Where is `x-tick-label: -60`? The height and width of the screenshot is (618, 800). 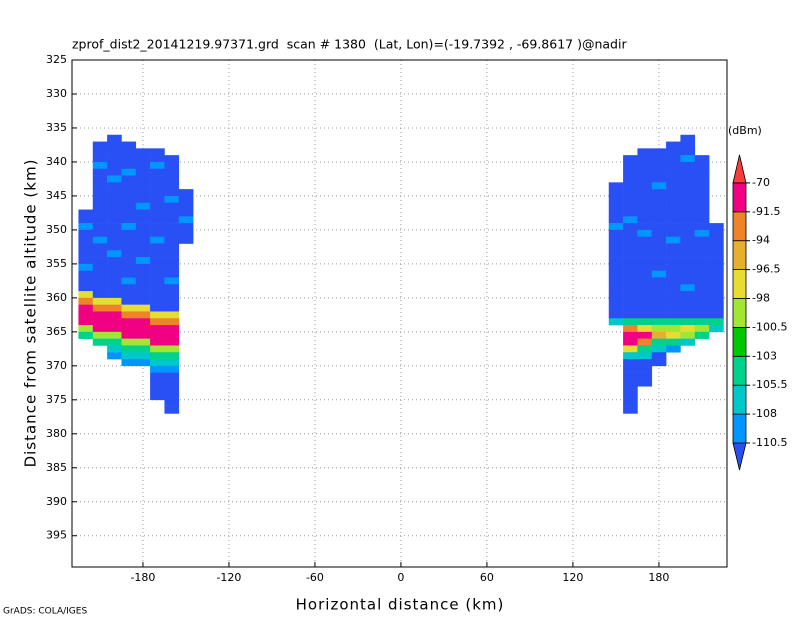
x-tick-label: -60 is located at coordinates (315, 577).